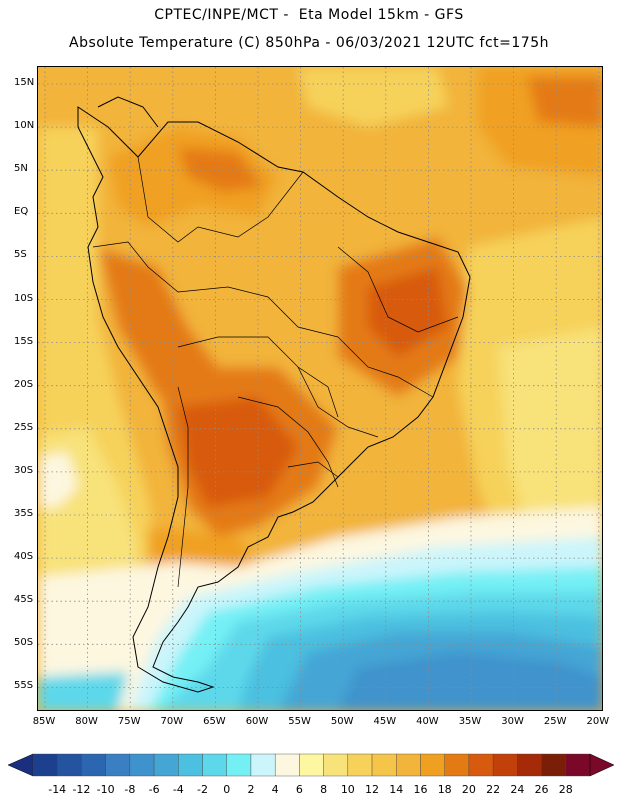 This screenshot has height=800, width=618. I want to click on lon-tick-label: 55W, so click(299, 721).